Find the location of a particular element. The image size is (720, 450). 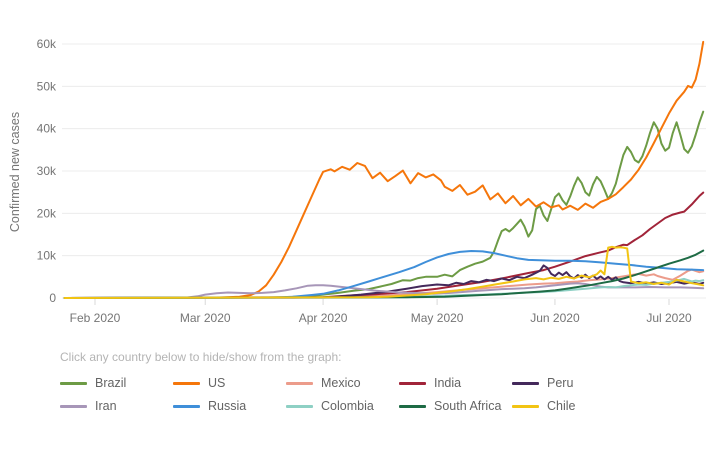

legend-label-russia: Russia is located at coordinates (227, 406).